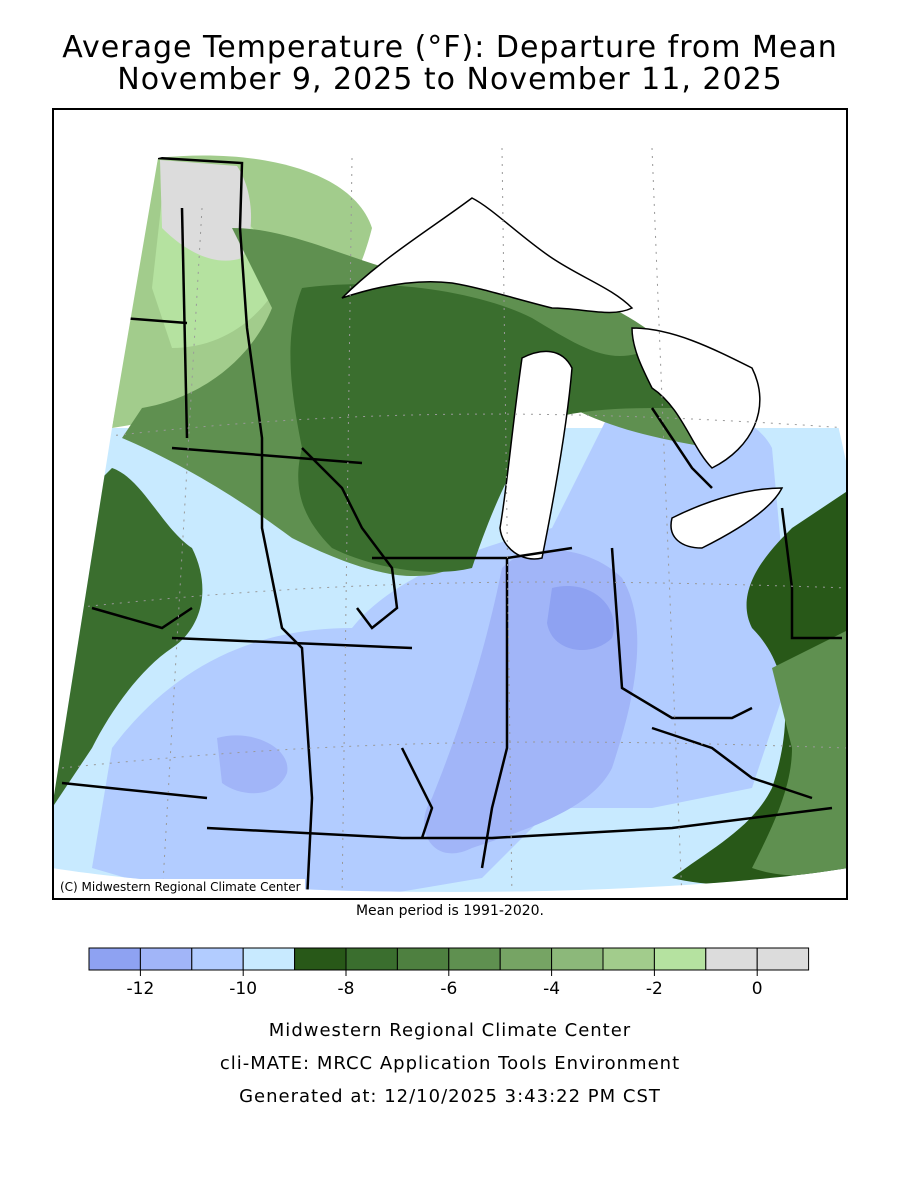  I want to click on legend-tick-label: -12, so click(141, 989).